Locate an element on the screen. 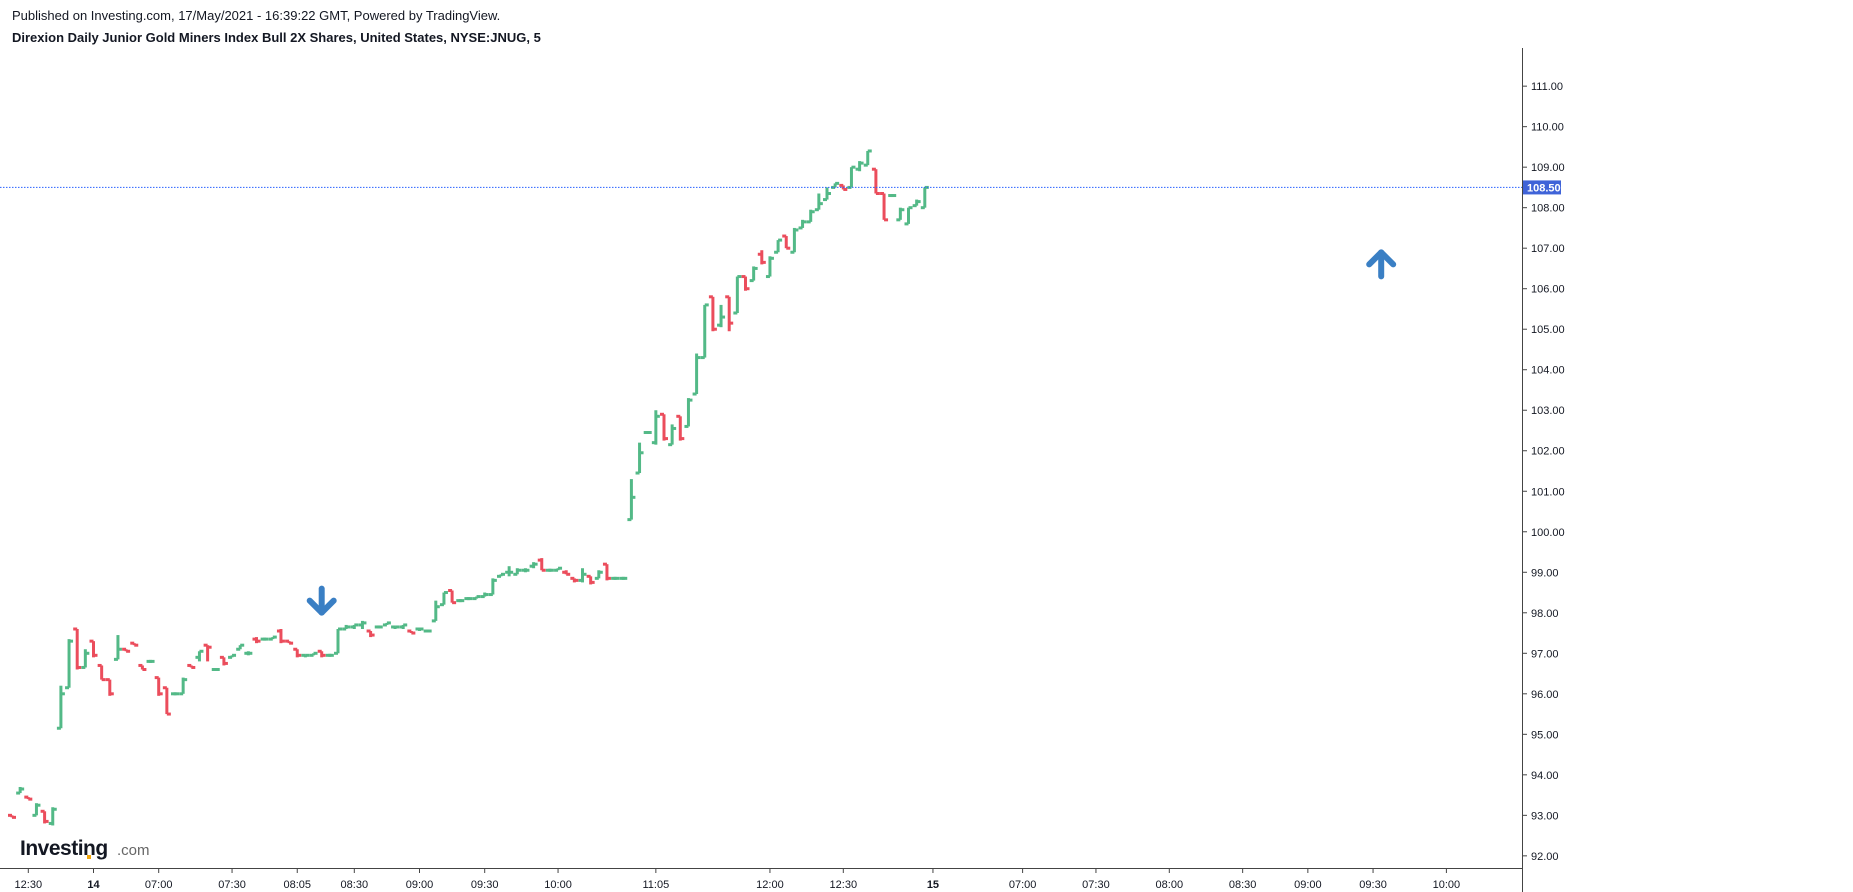  investing-logo: Investing .com is located at coordinates (85, 848).